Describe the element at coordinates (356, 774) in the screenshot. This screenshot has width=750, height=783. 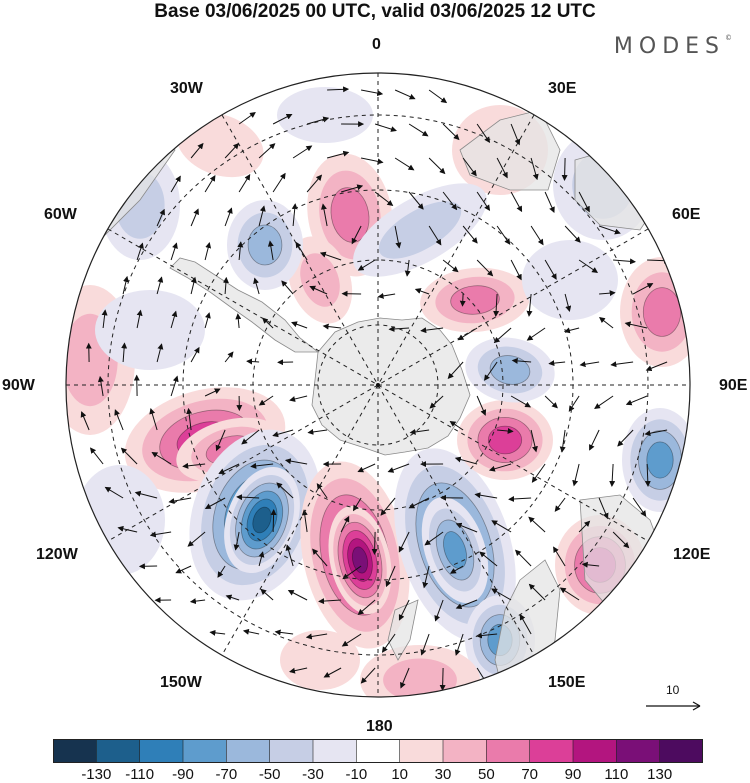
I see `colorbar-tick-label: -10` at that location.